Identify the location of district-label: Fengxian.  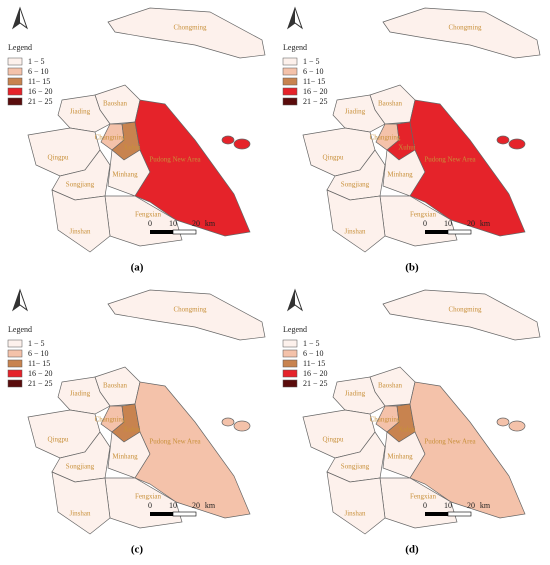
(423, 215).